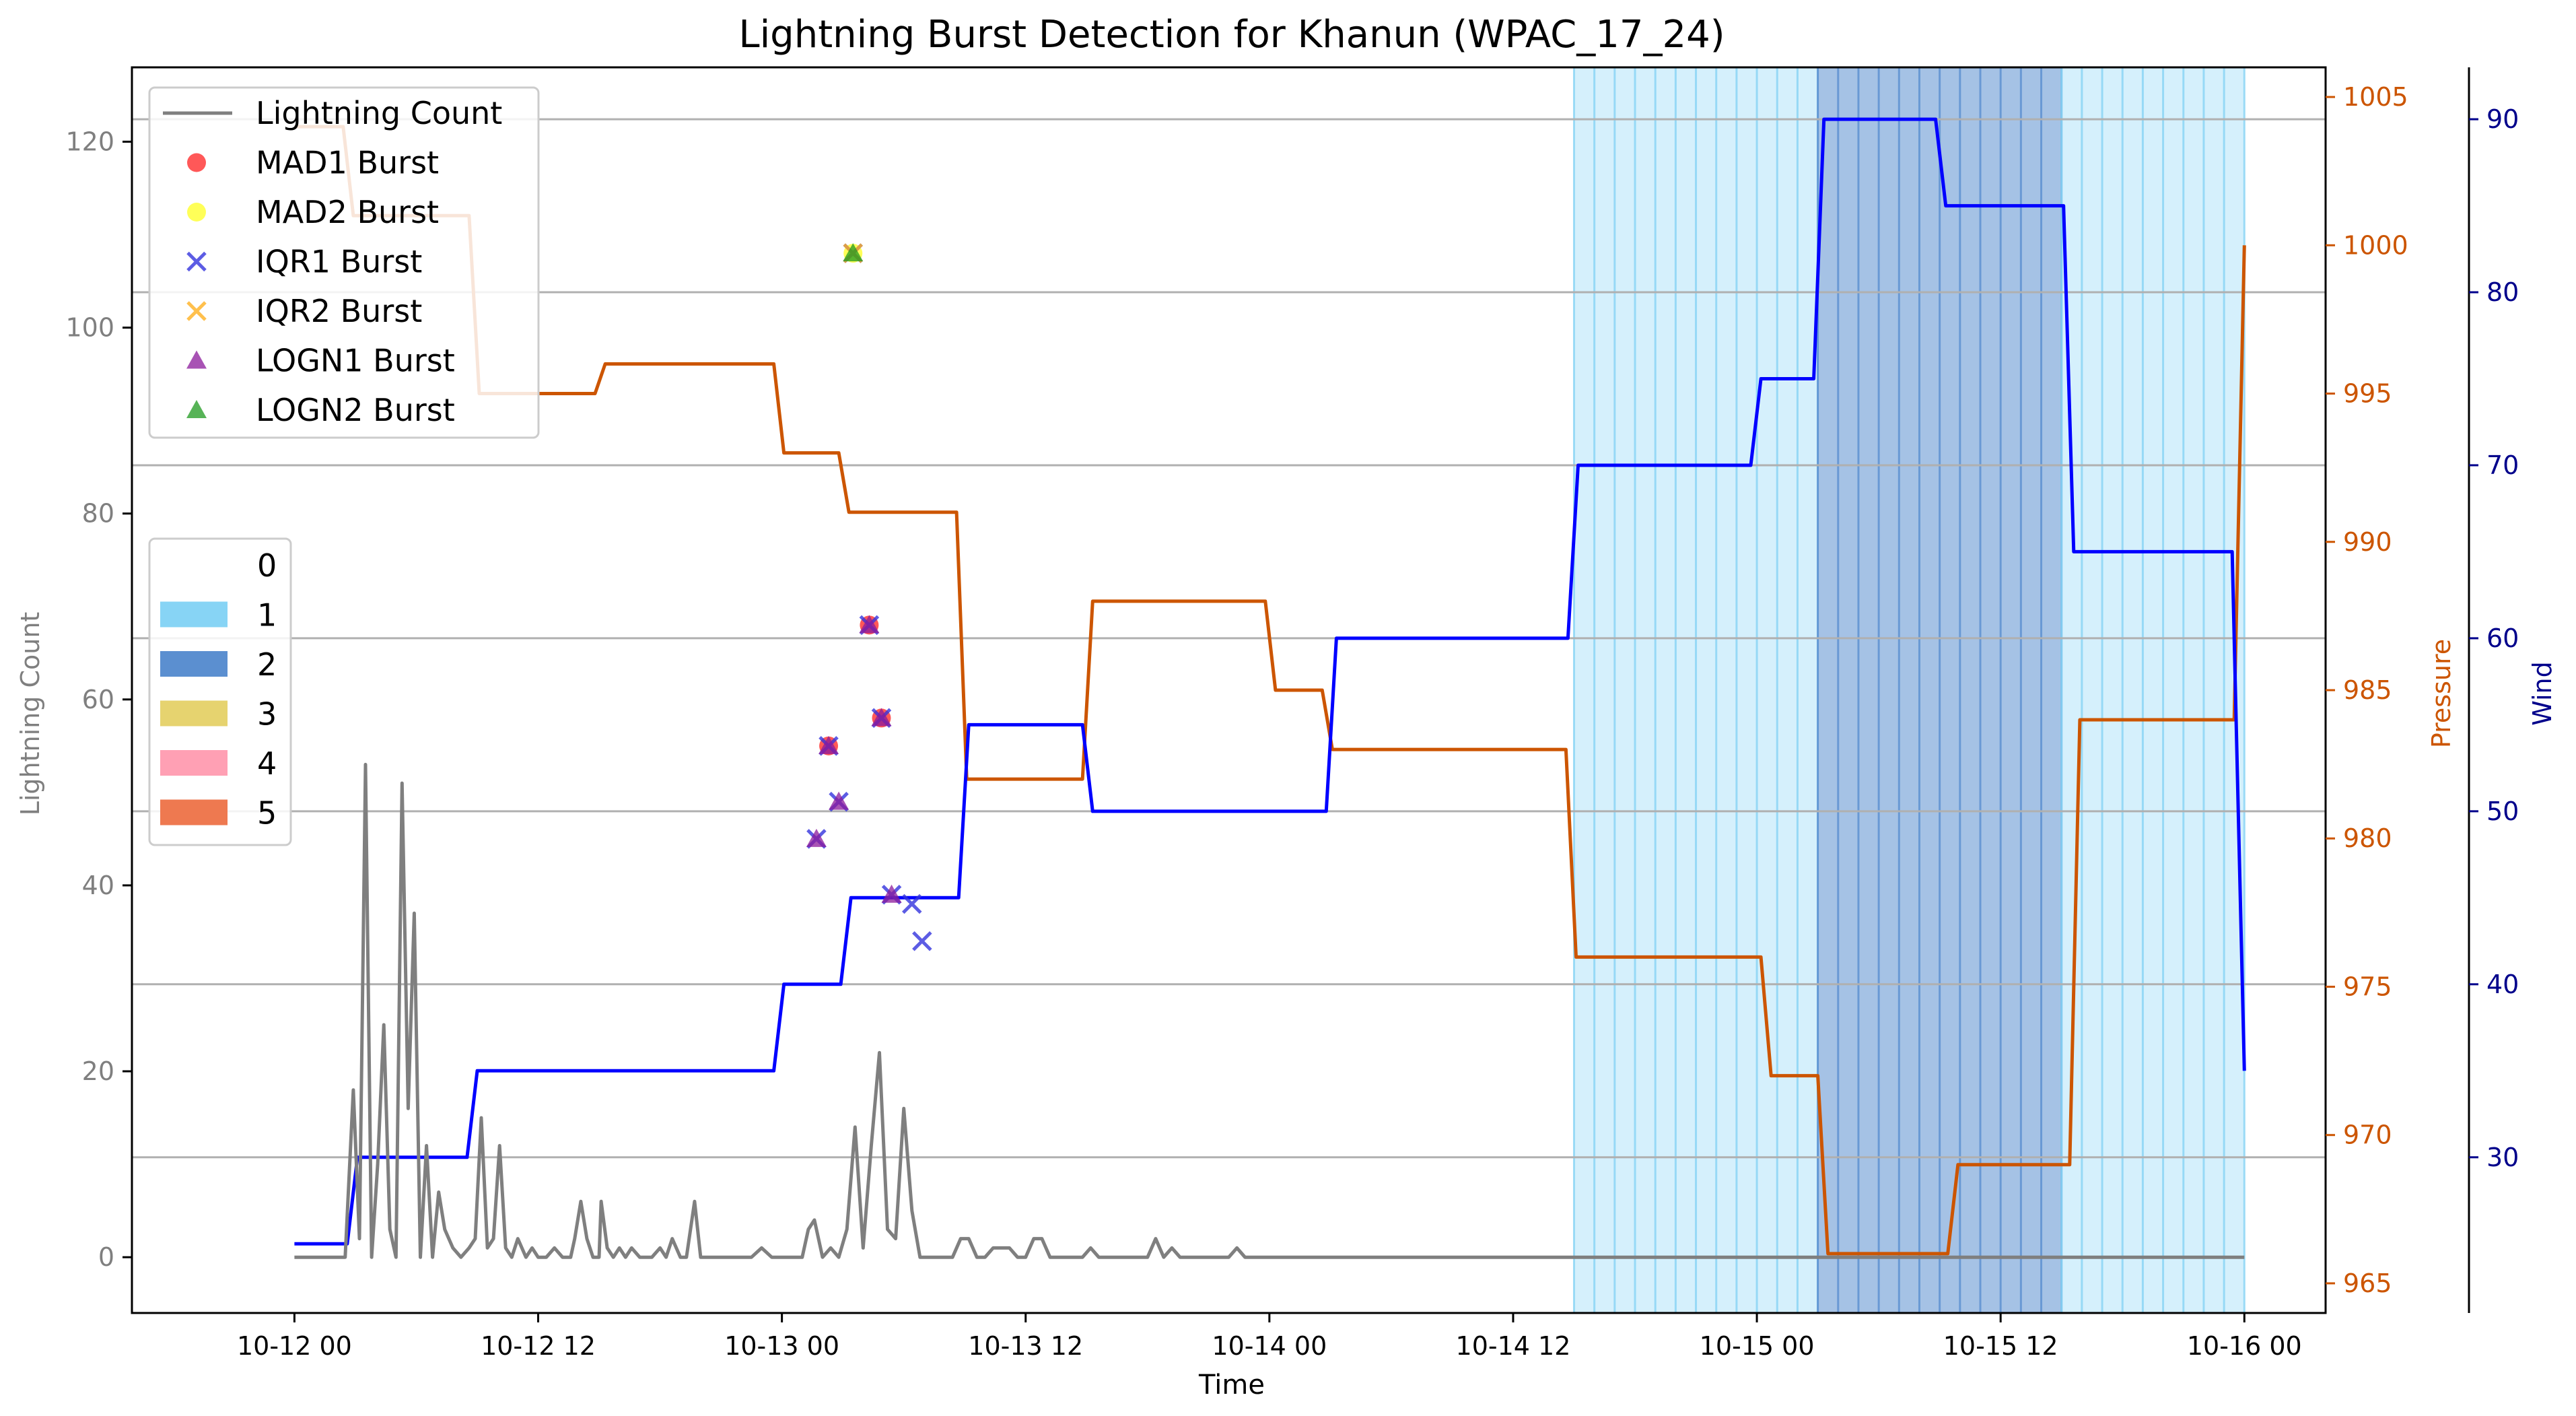  I want to click on x-tick-label: 10-15 12, so click(2000, 1346).